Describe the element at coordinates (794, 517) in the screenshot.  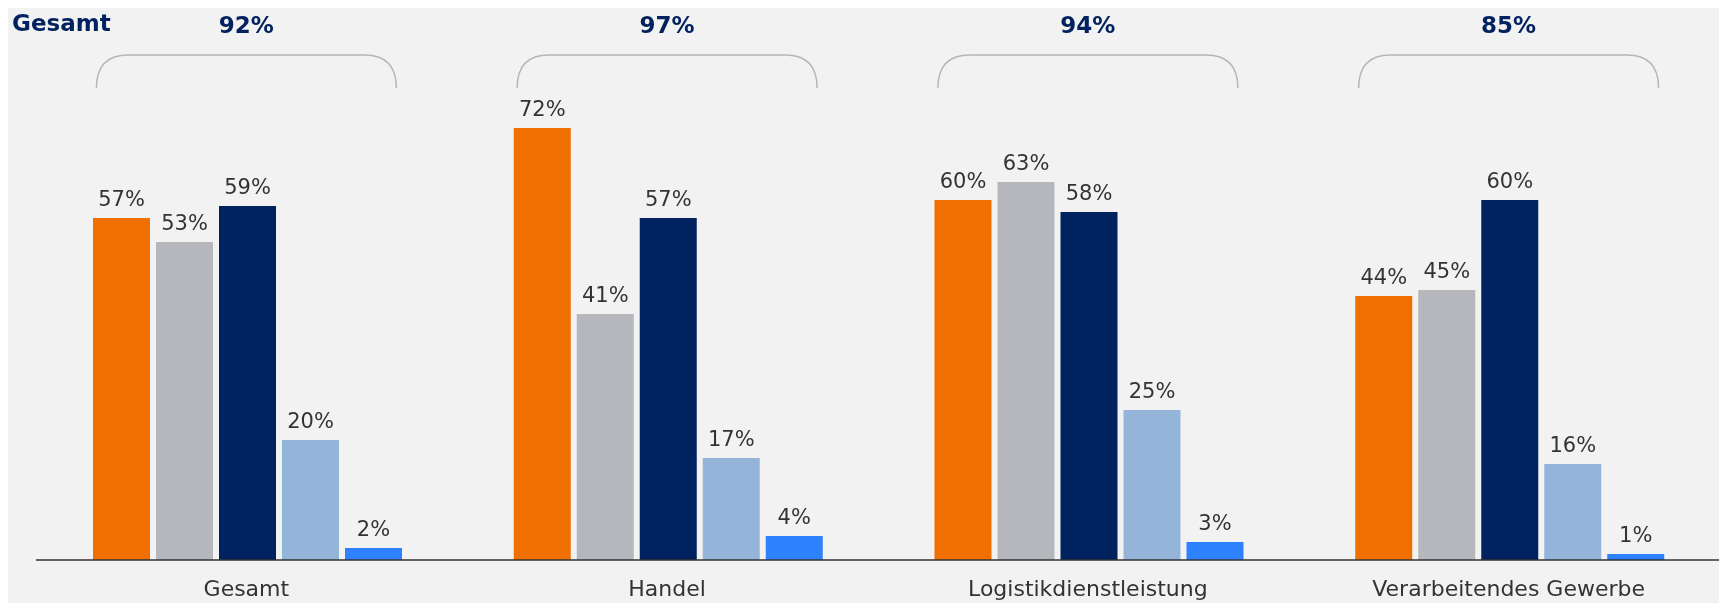
I see `data-label: 4%` at that location.